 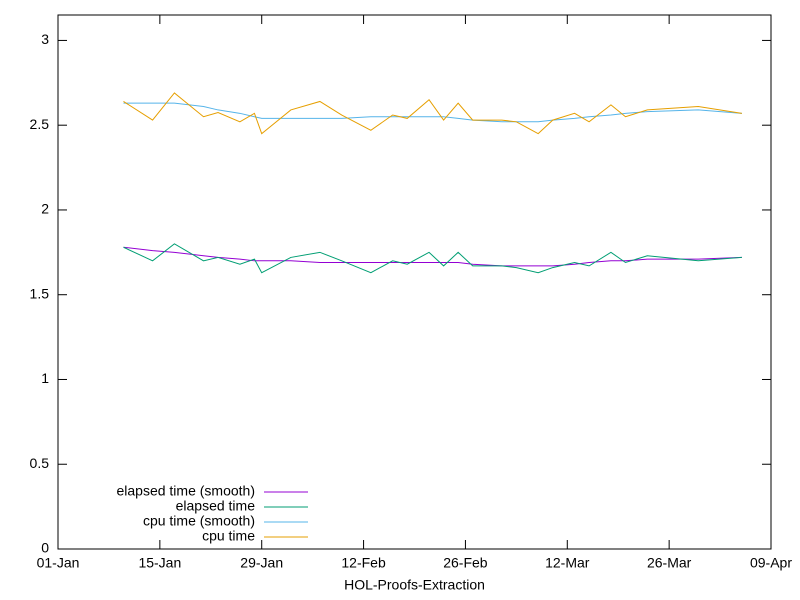 What do you see at coordinates (261, 563) in the screenshot?
I see `x-tick-label: 29-Jan` at bounding box center [261, 563].